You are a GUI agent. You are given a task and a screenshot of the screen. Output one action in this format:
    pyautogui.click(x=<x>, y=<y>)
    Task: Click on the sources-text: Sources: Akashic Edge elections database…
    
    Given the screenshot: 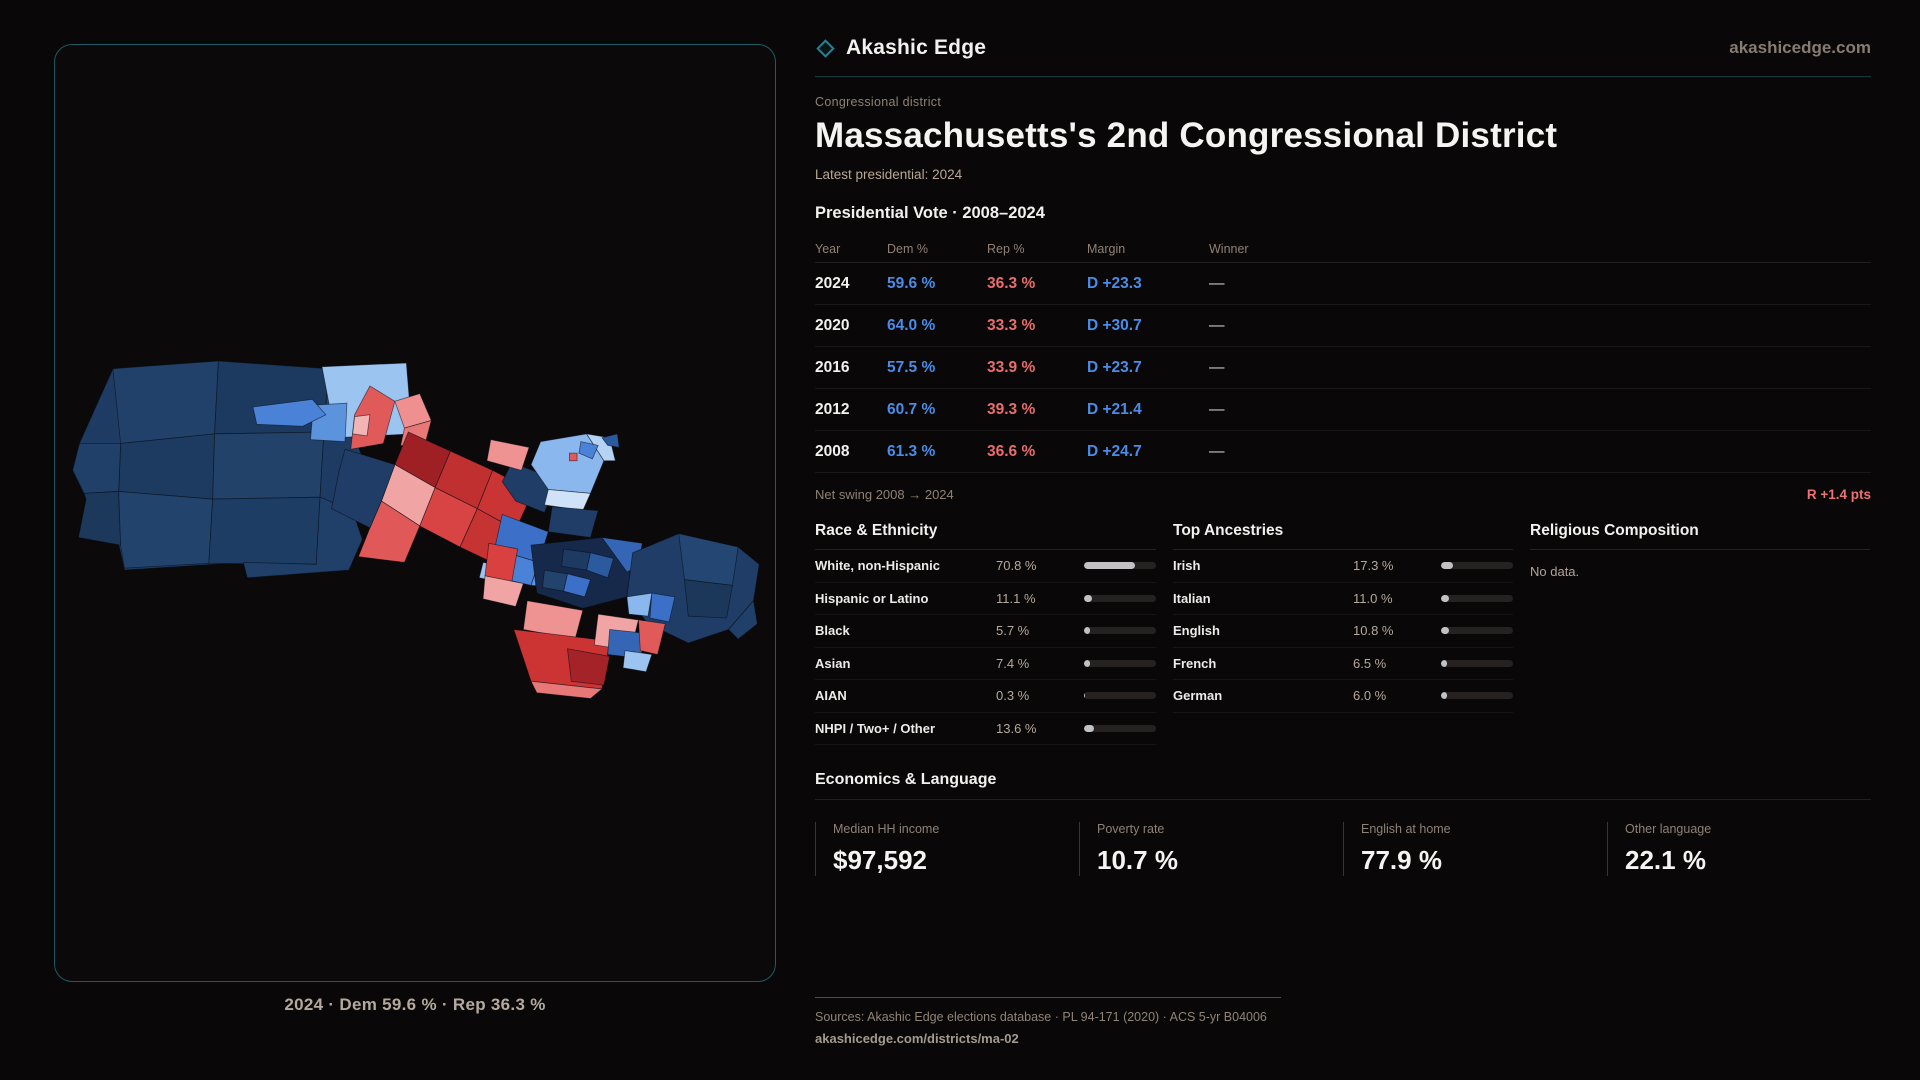 What is the action you would take?
    pyautogui.click(x=1041, y=1017)
    